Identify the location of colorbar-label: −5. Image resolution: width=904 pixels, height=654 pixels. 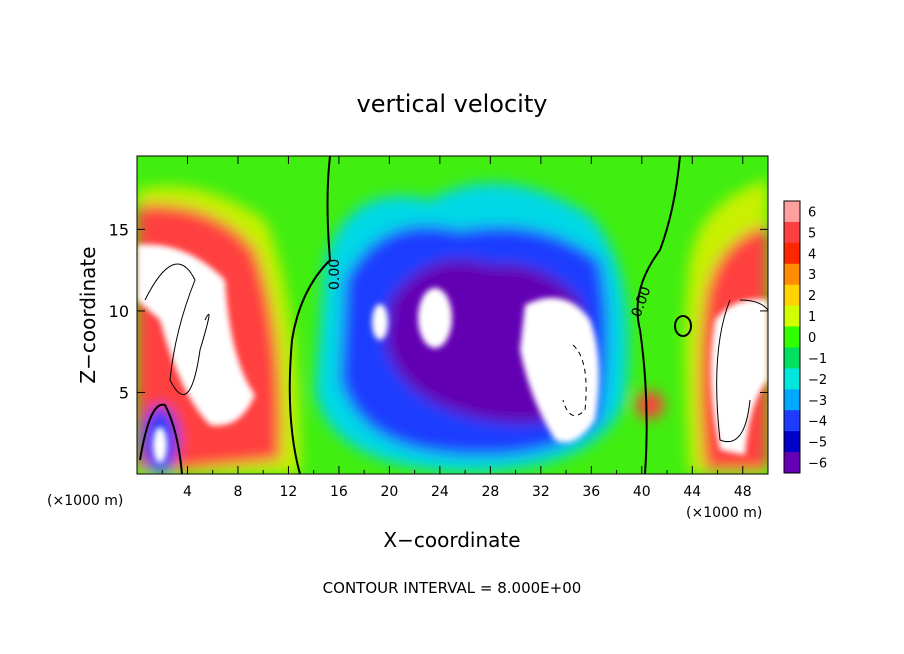
(817, 443).